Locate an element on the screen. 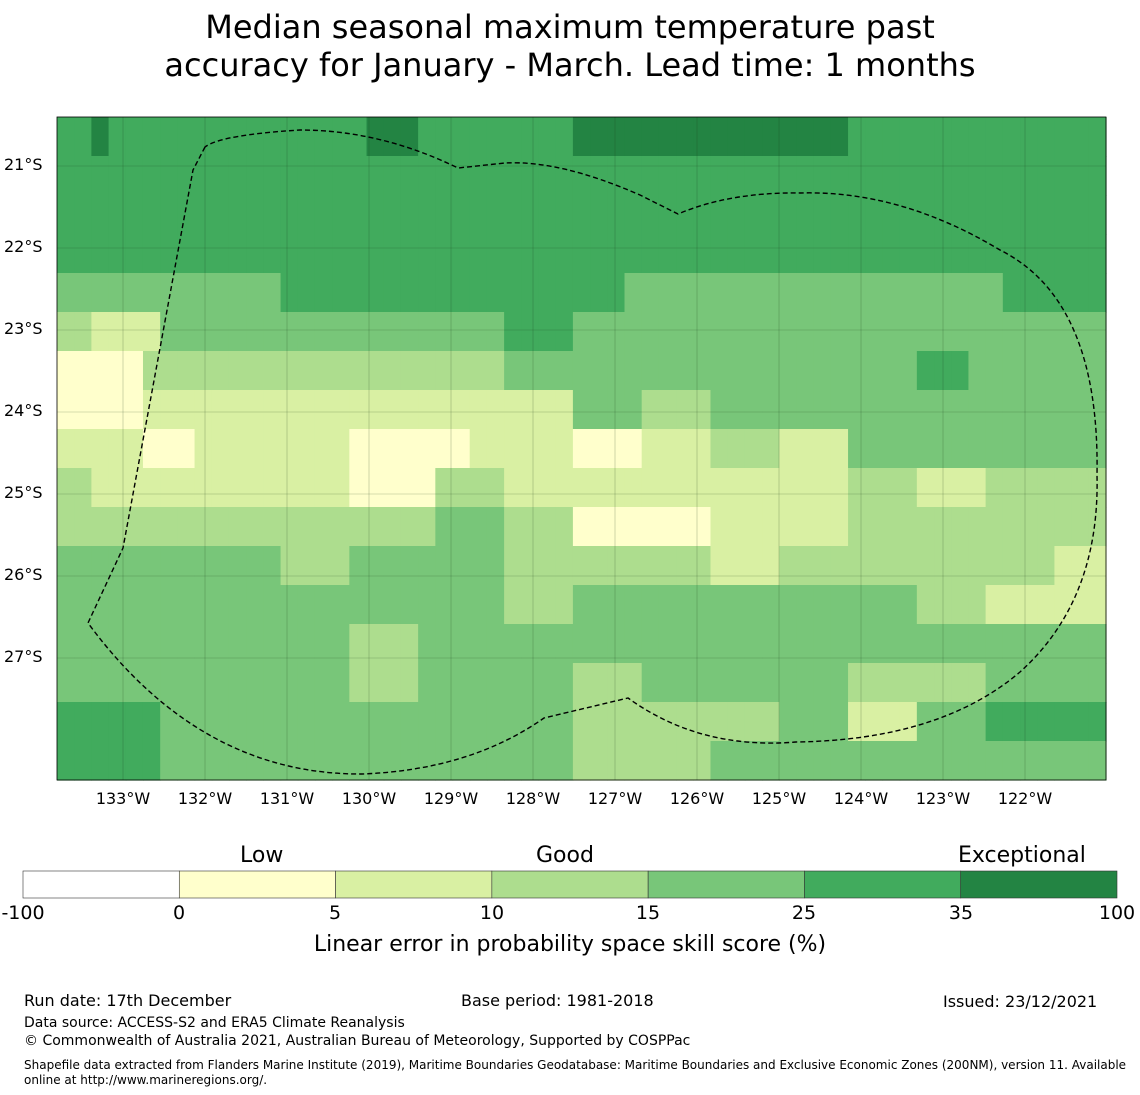 This screenshot has height=1095, width=1140. issued-date: Issued: 23/12/2021 is located at coordinates (1020, 1001).